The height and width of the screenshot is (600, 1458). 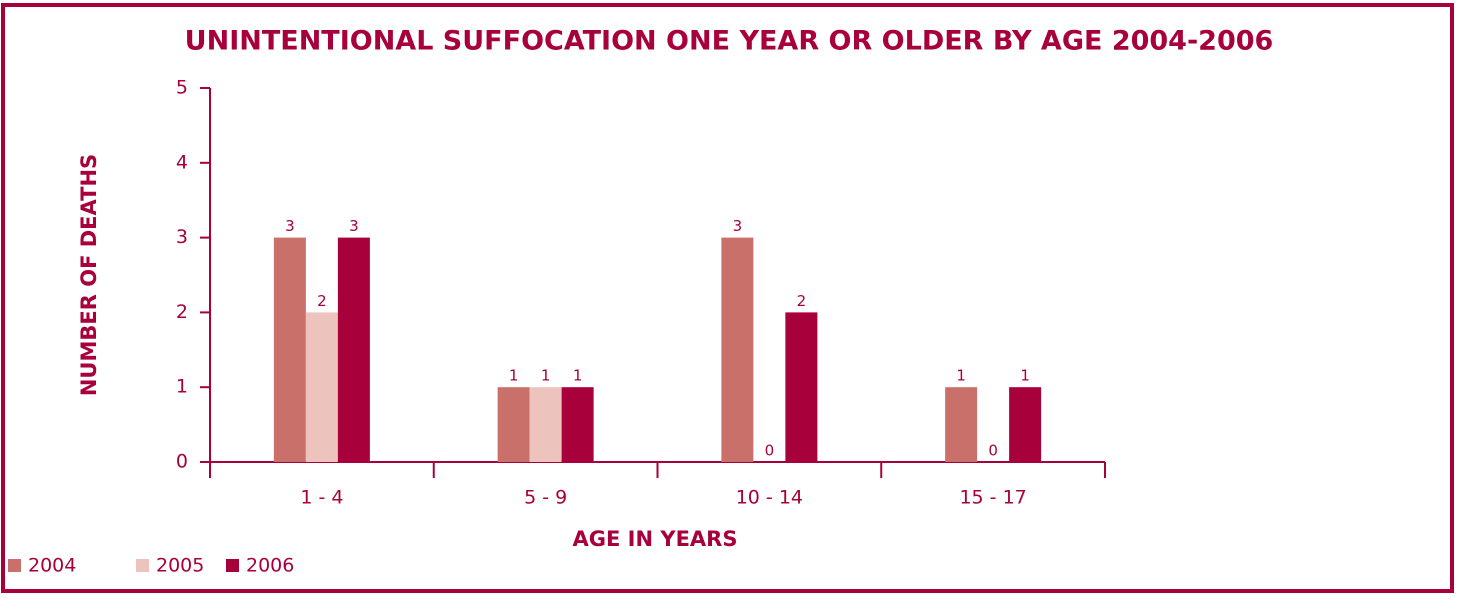 I want to click on y-tick-label: 1, so click(x=182, y=387).